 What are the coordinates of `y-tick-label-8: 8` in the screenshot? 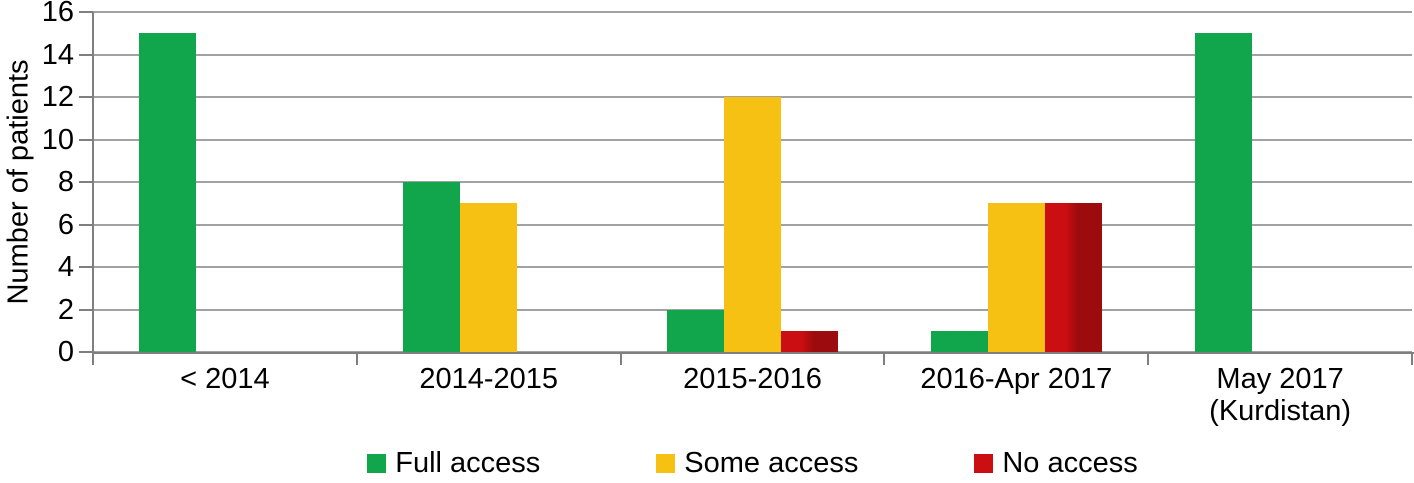 It's located at (65, 182).